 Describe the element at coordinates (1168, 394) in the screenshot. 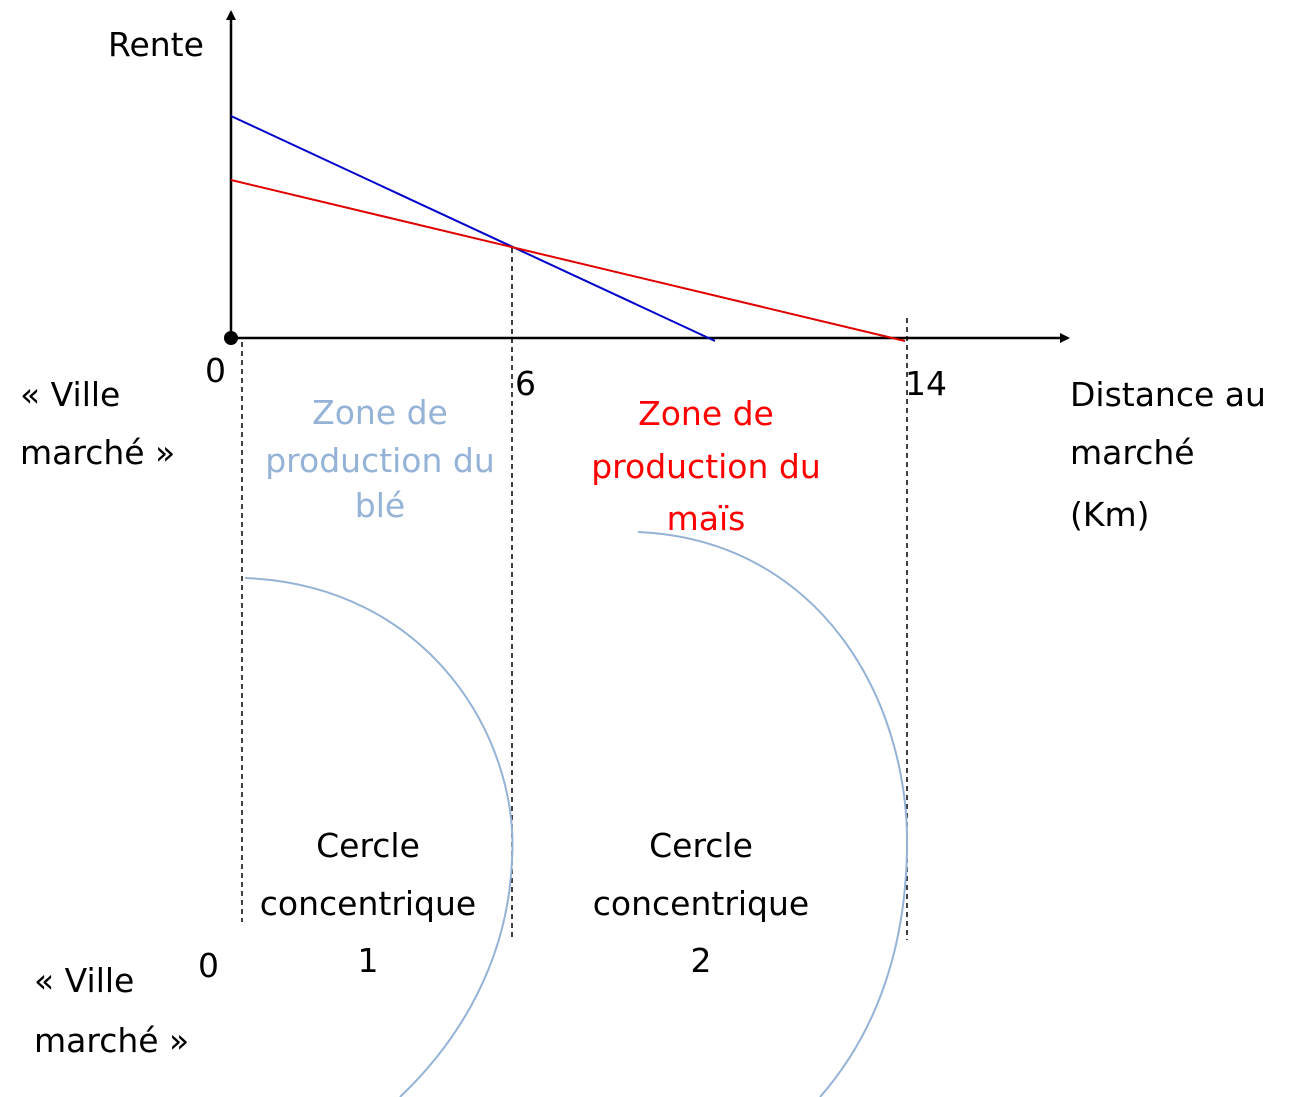

I see `x-axis-label: Distance au` at that location.